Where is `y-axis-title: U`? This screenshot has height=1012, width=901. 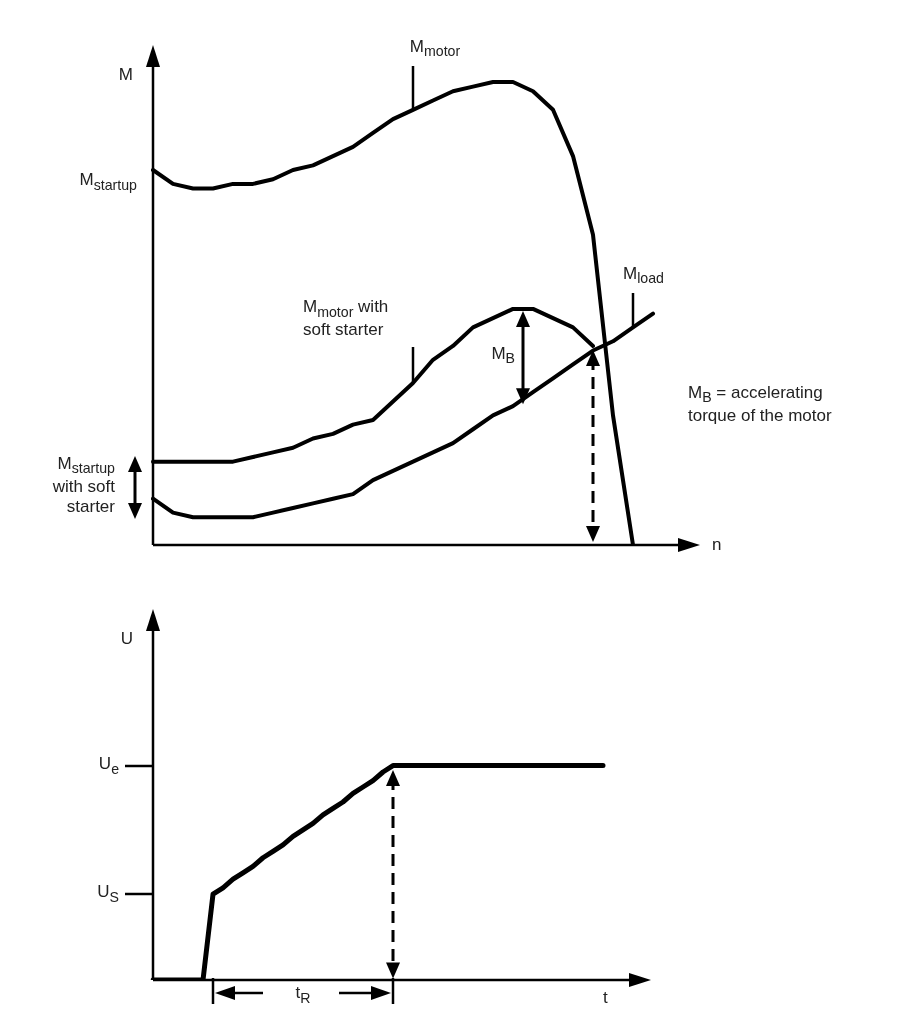 y-axis-title: U is located at coordinates (126, 639).